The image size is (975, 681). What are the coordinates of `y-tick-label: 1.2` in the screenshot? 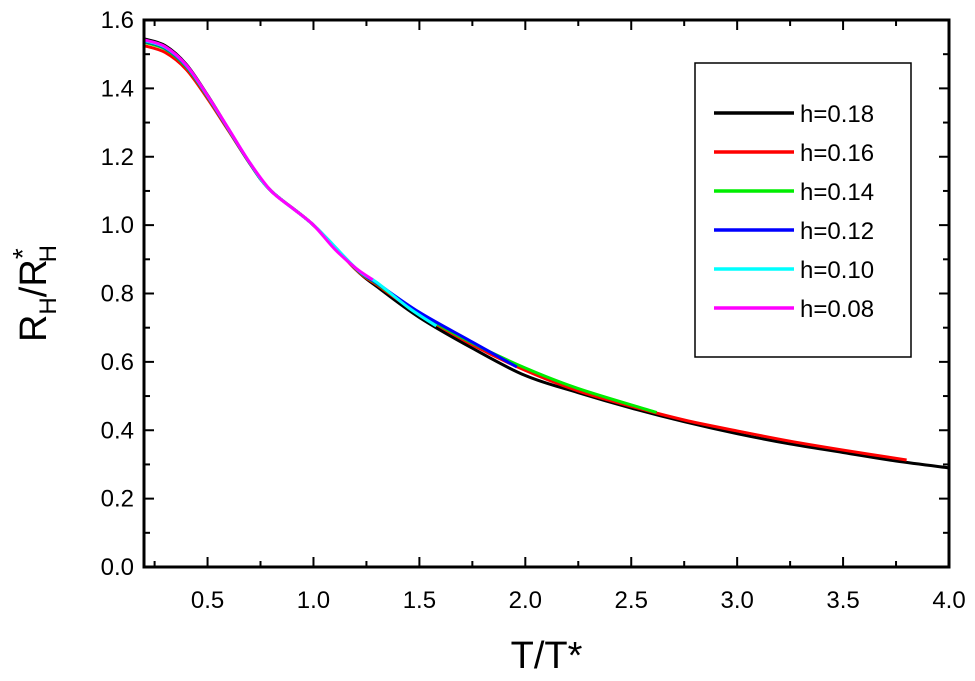 It's located at (117, 157).